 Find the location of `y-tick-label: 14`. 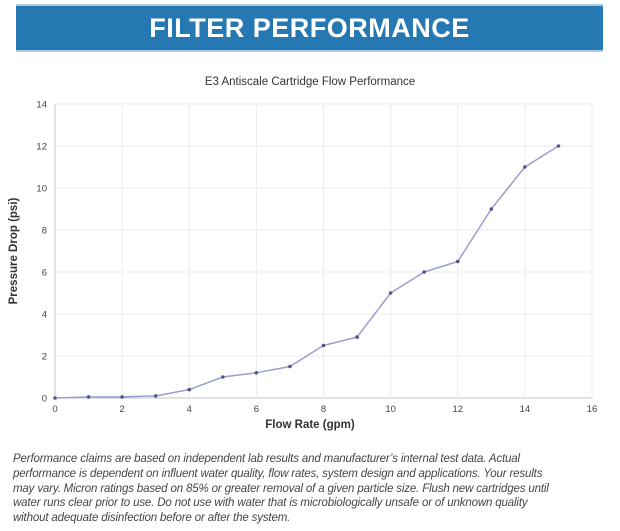

y-tick-label: 14 is located at coordinates (41, 105).